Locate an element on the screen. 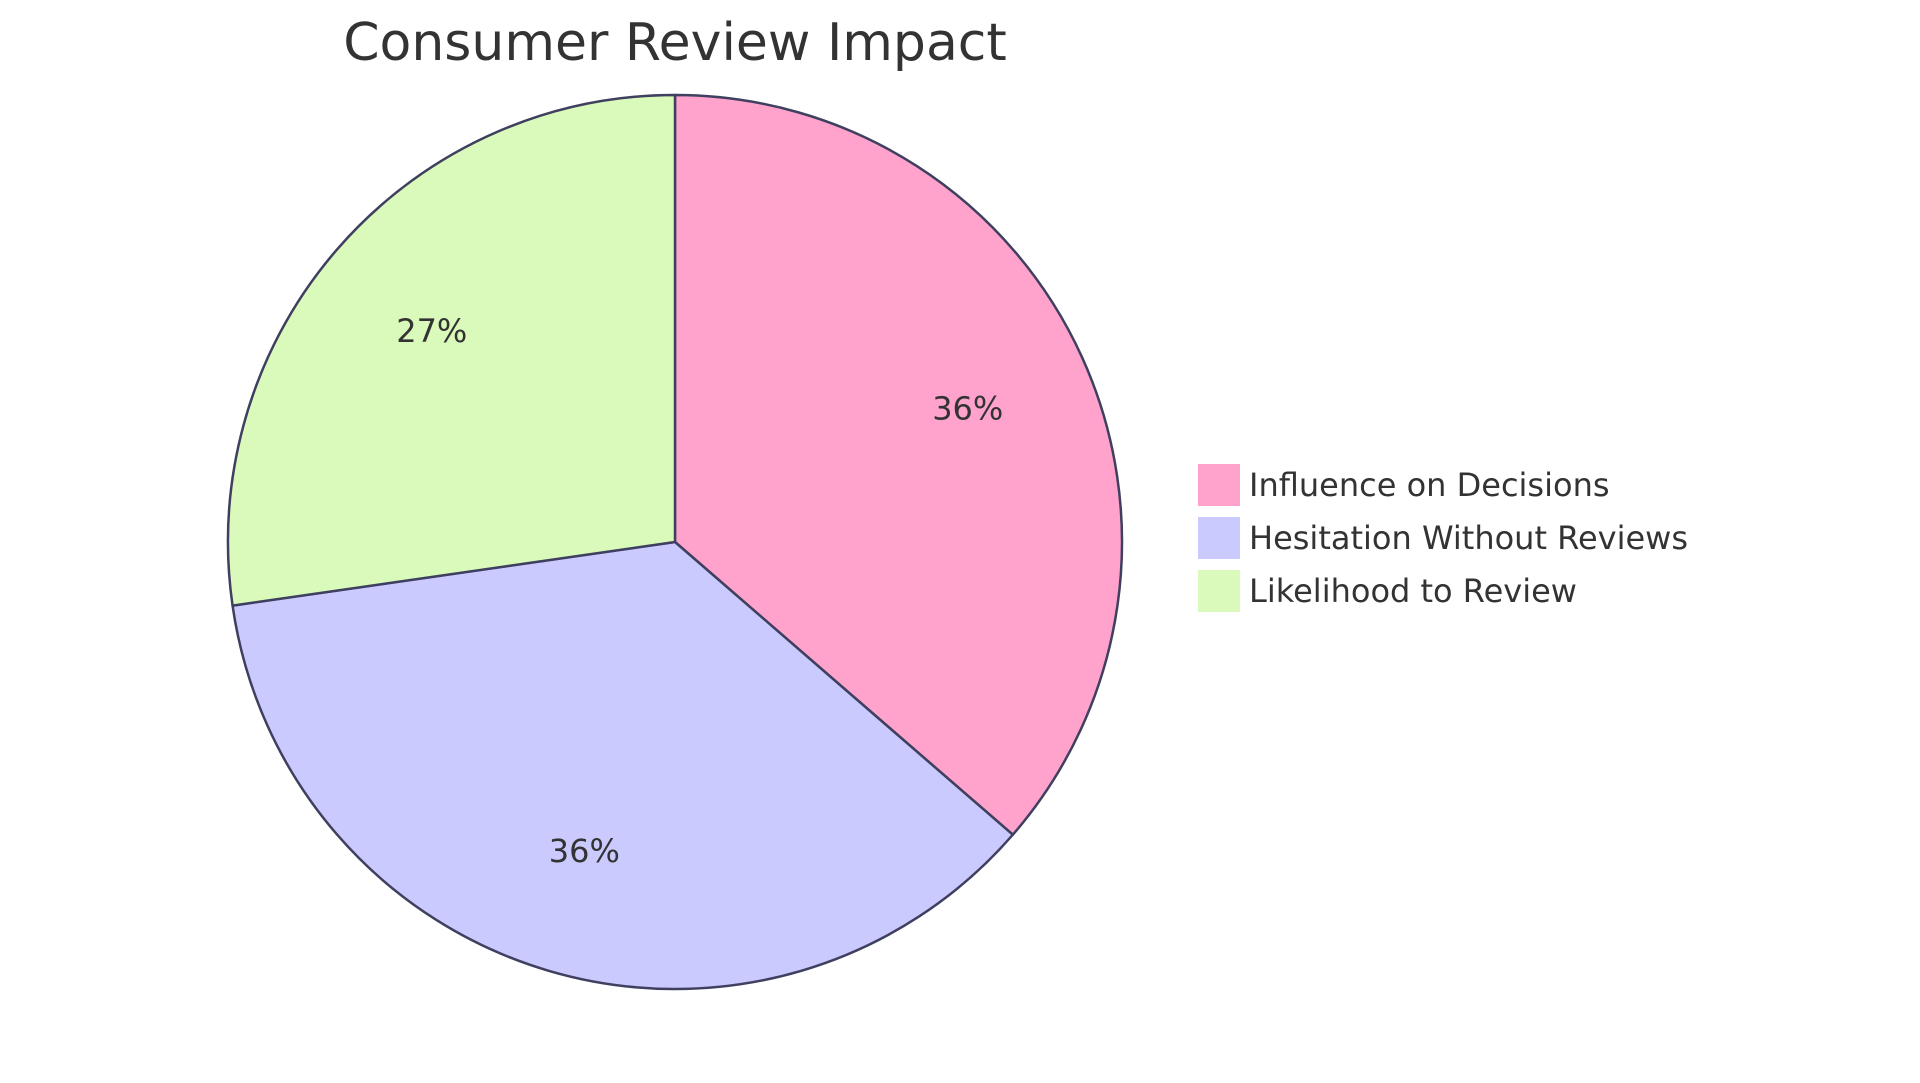 The height and width of the screenshot is (1083, 1920). legend-label-1: Influence on Decisions is located at coordinates (1429, 485).